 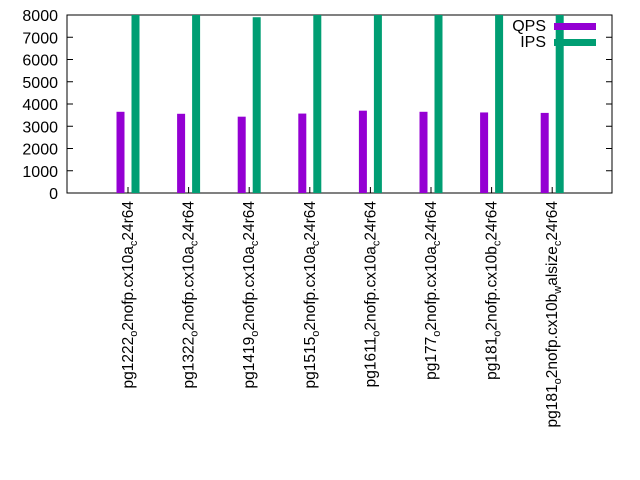 What do you see at coordinates (372, 294) in the screenshot?
I see `x-tick-label: pg1611o2nofp.cx10ac24r64` at bounding box center [372, 294].